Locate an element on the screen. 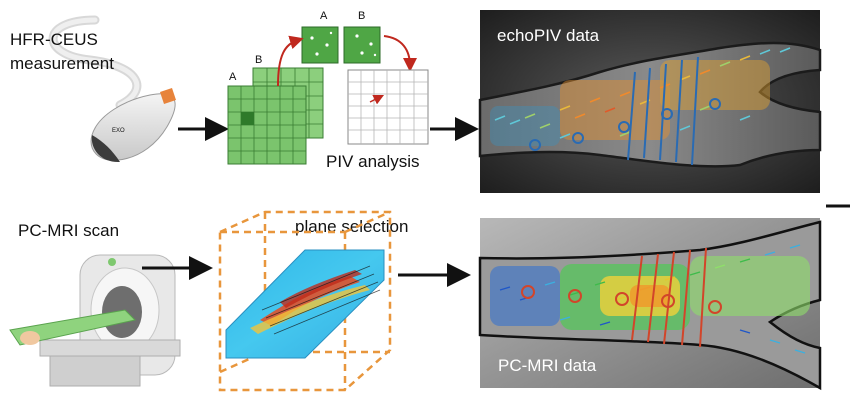 This screenshot has height=410, width=850. frame-a-grid is located at coordinates (267, 125).